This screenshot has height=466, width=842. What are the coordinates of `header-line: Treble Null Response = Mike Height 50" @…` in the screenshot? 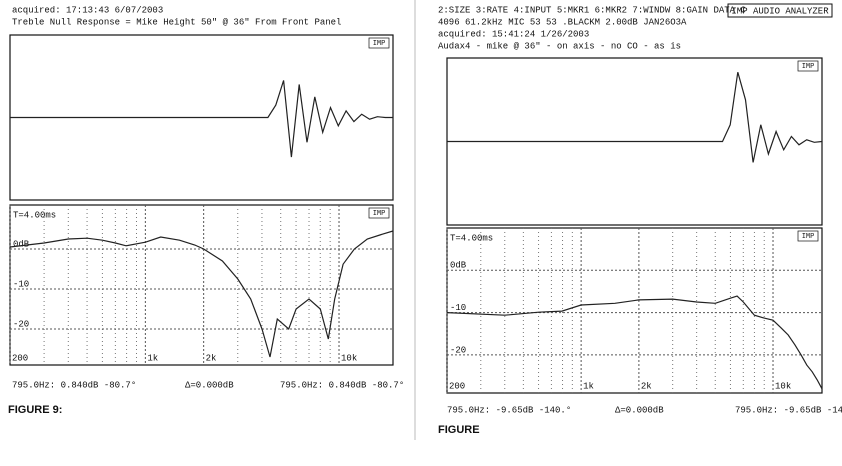 It's located at (176, 22).